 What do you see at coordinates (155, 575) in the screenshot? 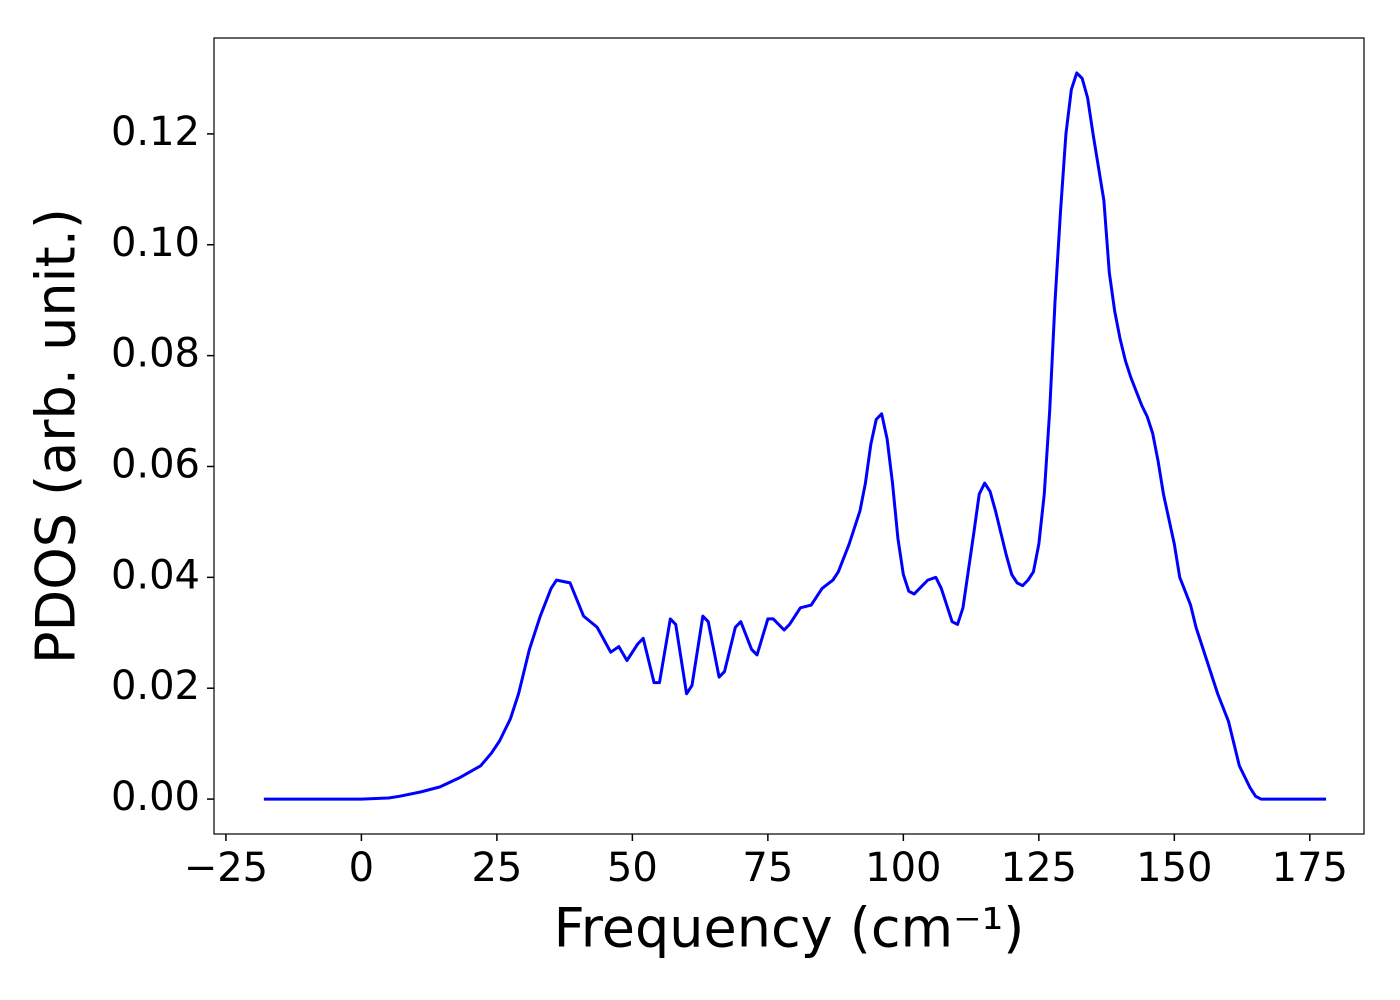
I see `y-tick-label: 0.04` at bounding box center [155, 575].